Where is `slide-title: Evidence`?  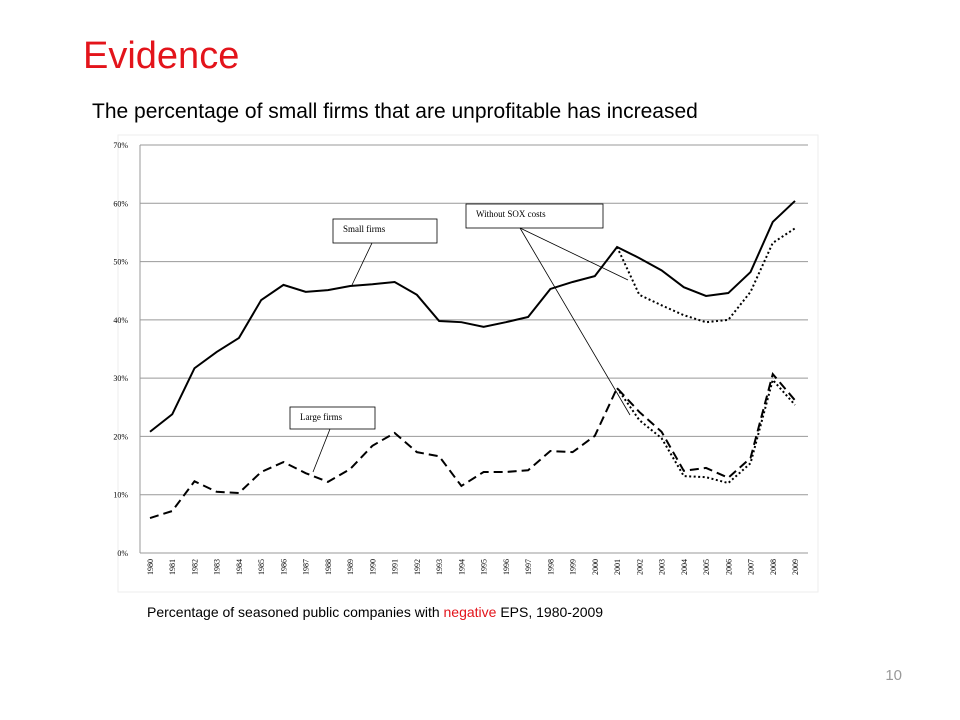
slide-title: Evidence is located at coordinates (161, 56).